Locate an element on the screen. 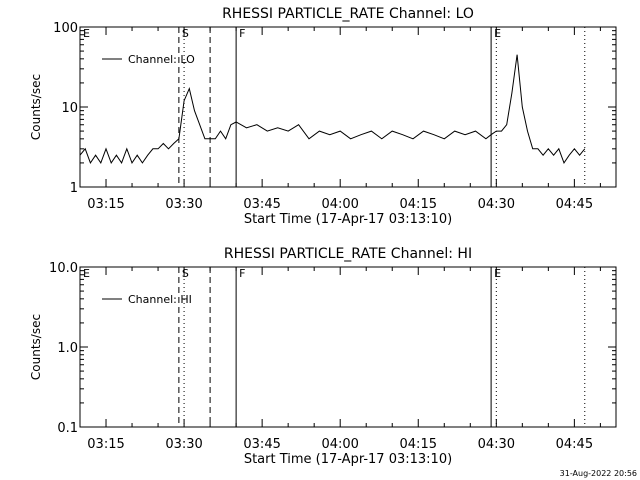 This screenshot has height=480, width=640. footer-date: 31-Aug-2022 20:56 is located at coordinates (598, 473).